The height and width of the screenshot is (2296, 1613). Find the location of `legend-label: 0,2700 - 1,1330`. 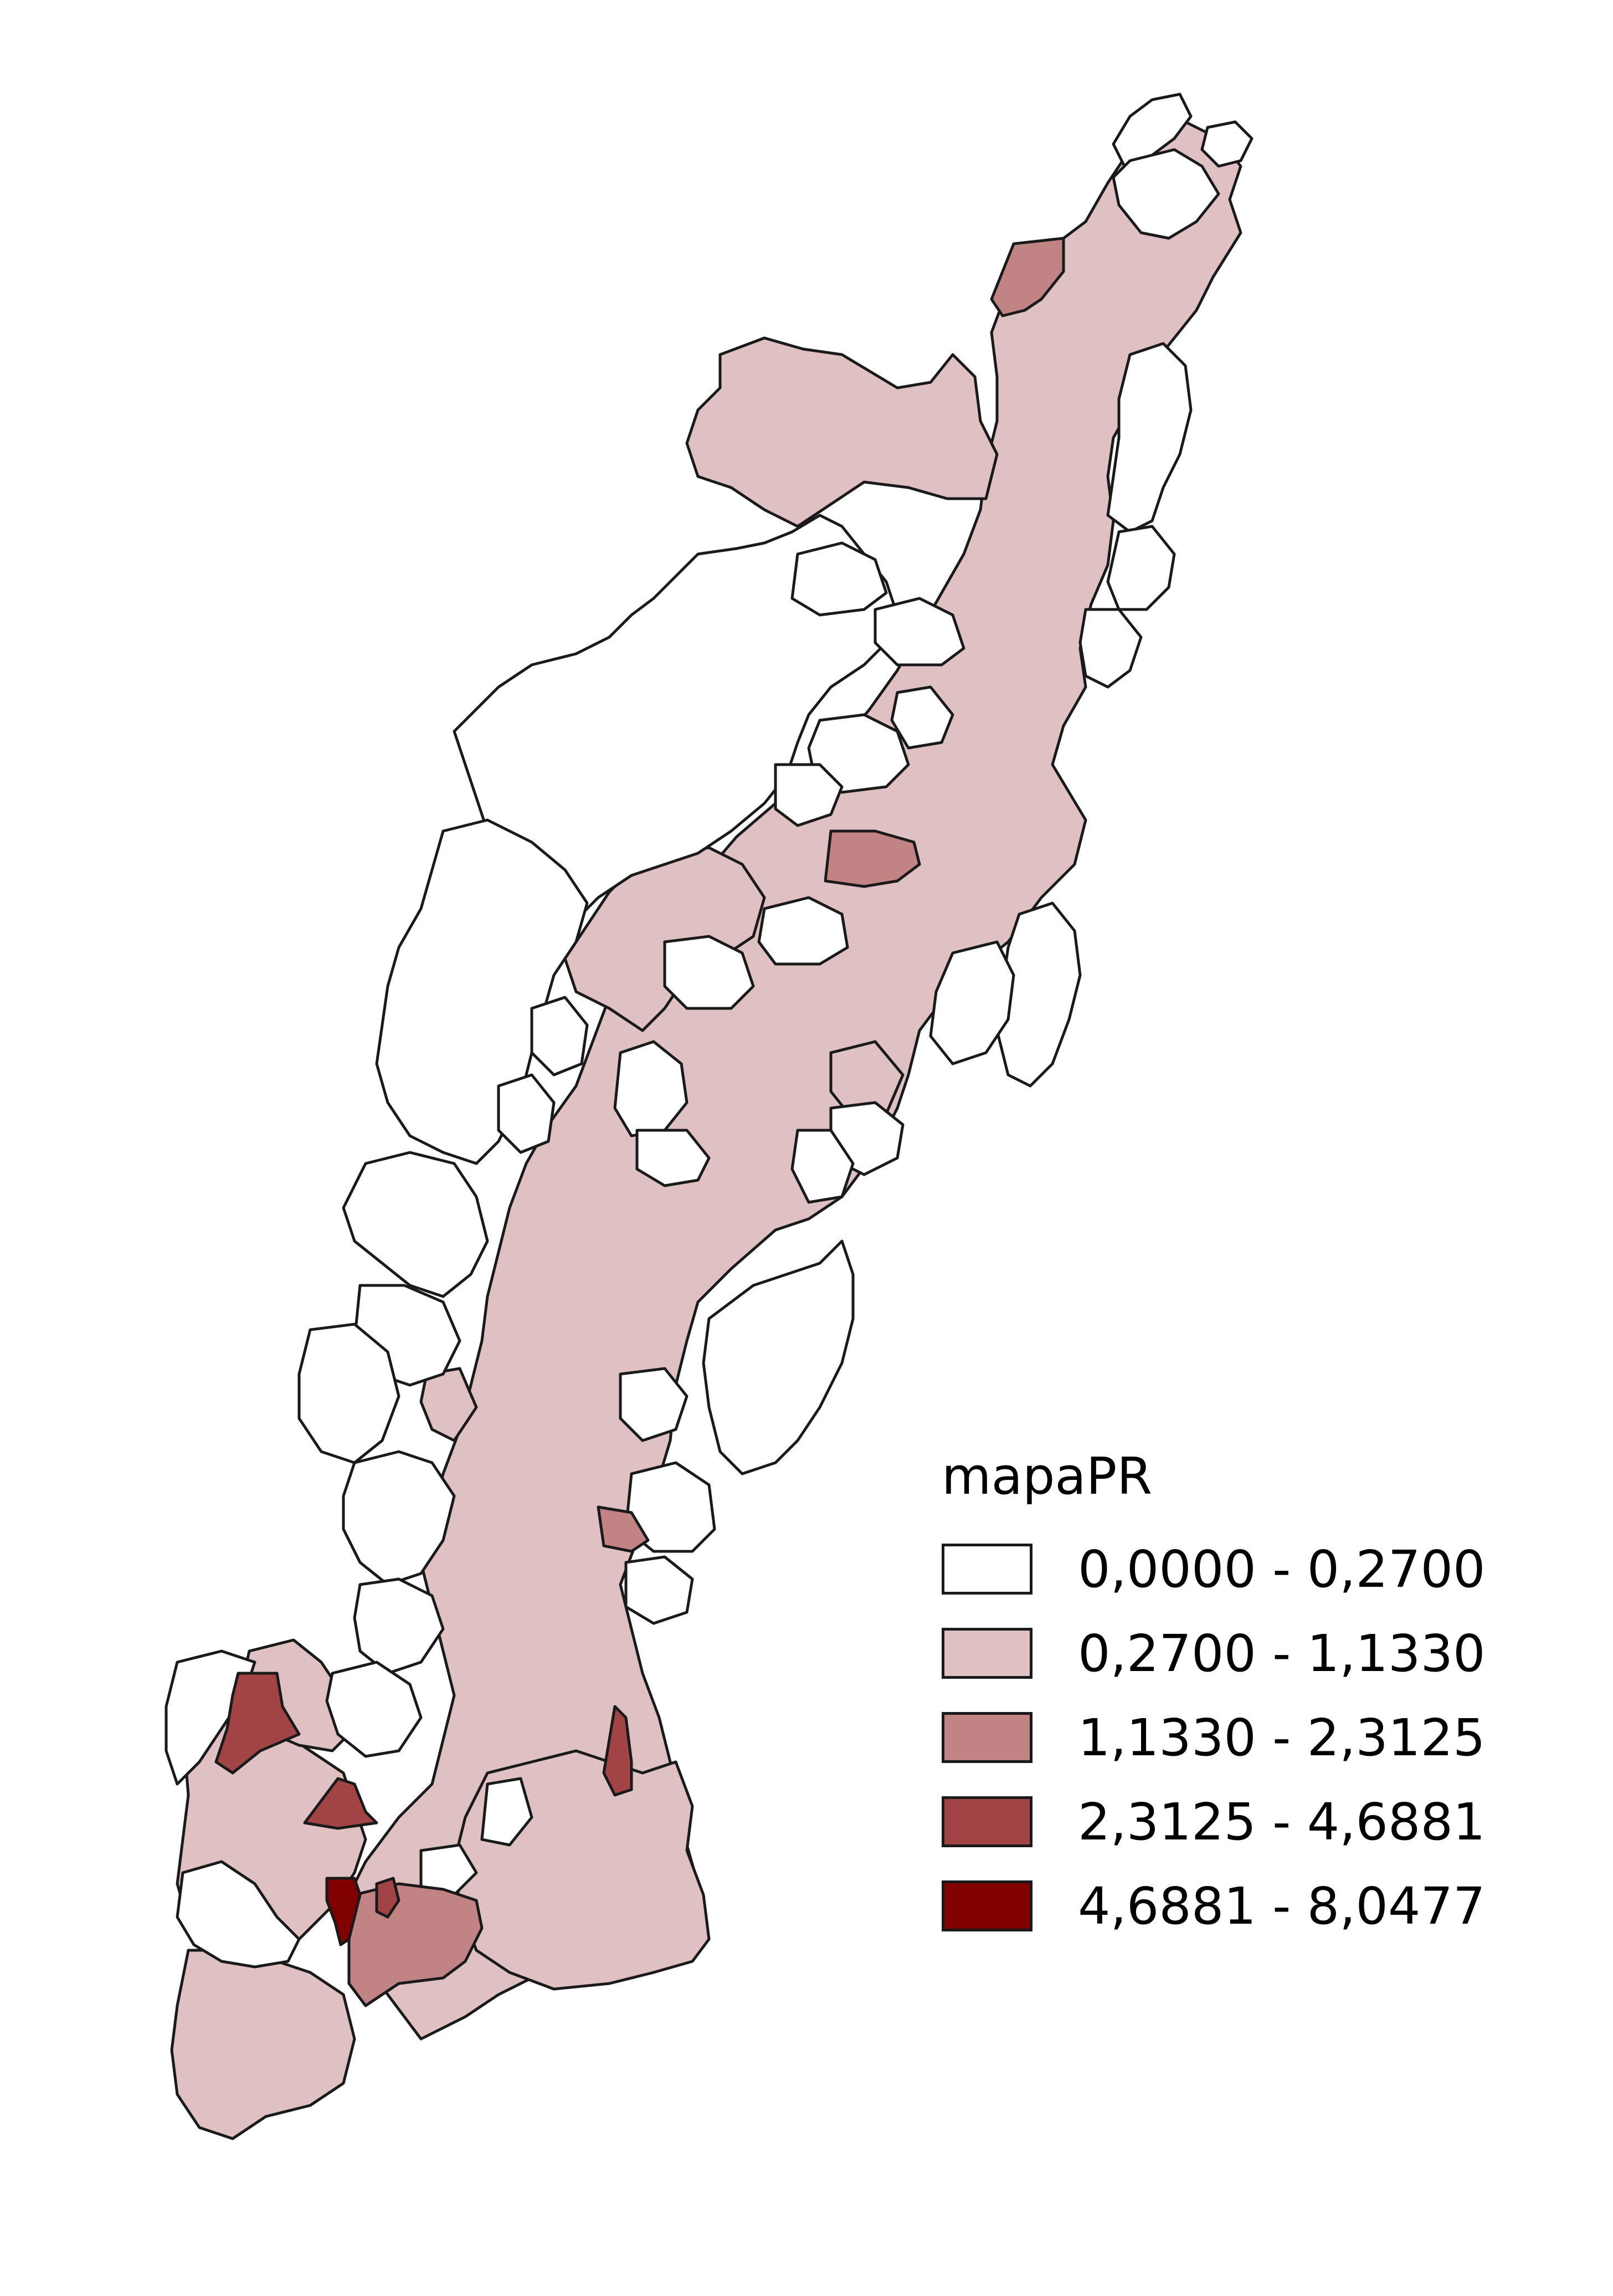

legend-label: 0,2700 - 1,1330 is located at coordinates (1282, 1653).